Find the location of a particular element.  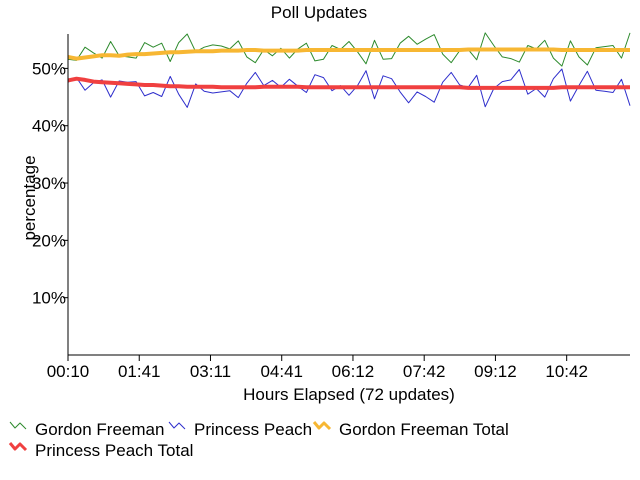

legend-label: Gordon Freeman is located at coordinates (99, 429).